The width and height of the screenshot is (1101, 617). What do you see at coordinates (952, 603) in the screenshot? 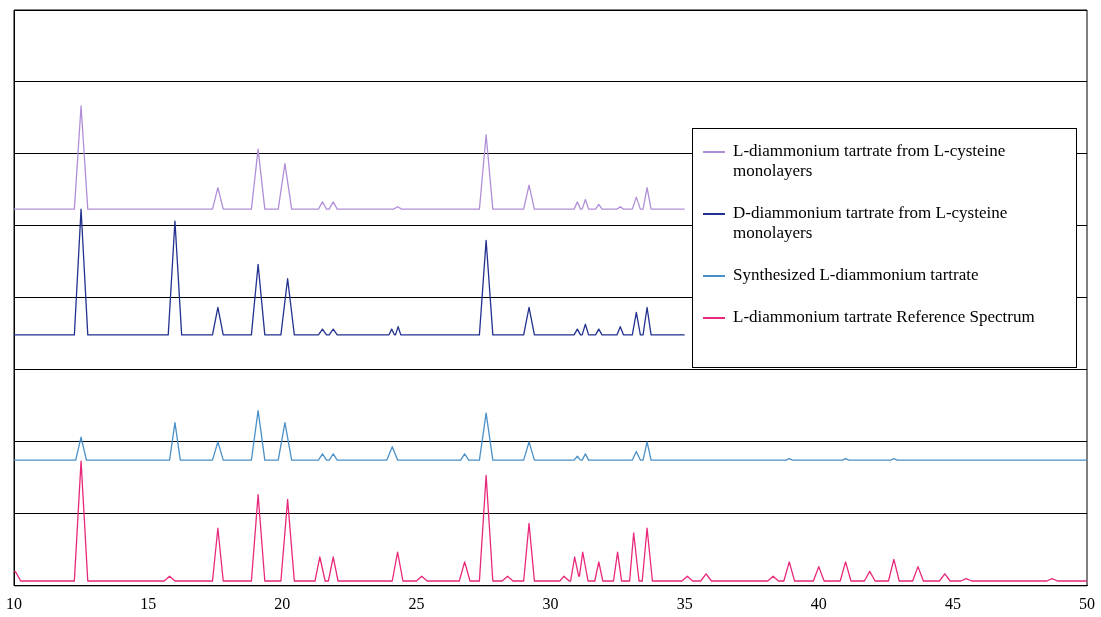
I see `x-tick-label: 45` at bounding box center [952, 603].